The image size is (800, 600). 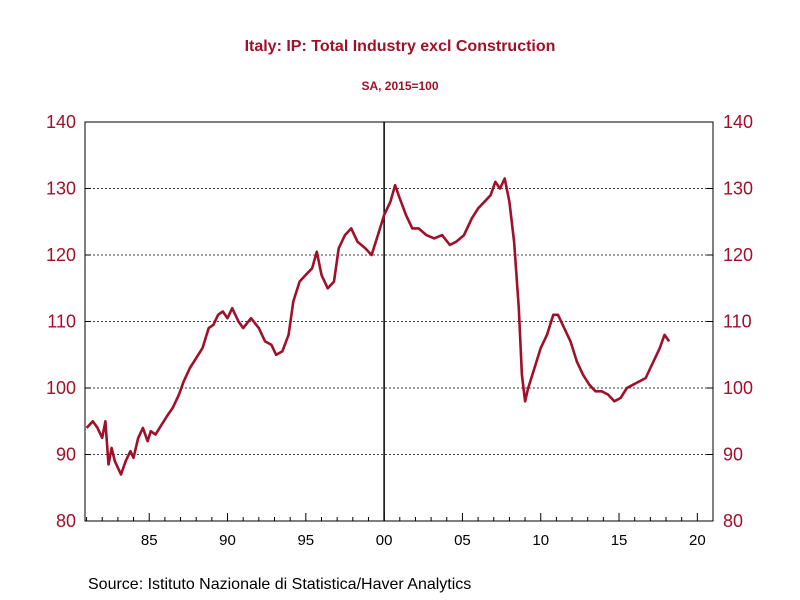 What do you see at coordinates (61, 322) in the screenshot?
I see `y-tick-label-left: 110` at bounding box center [61, 322].